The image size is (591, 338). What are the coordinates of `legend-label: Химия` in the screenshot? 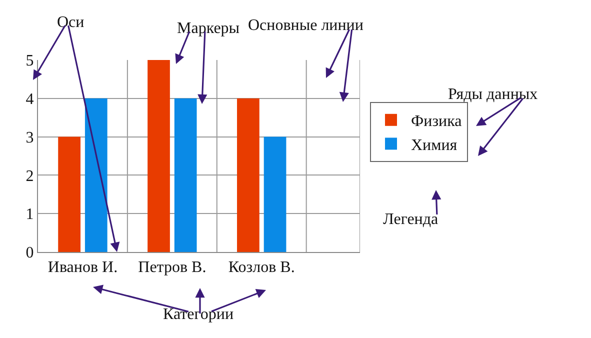 It's located at (434, 145).